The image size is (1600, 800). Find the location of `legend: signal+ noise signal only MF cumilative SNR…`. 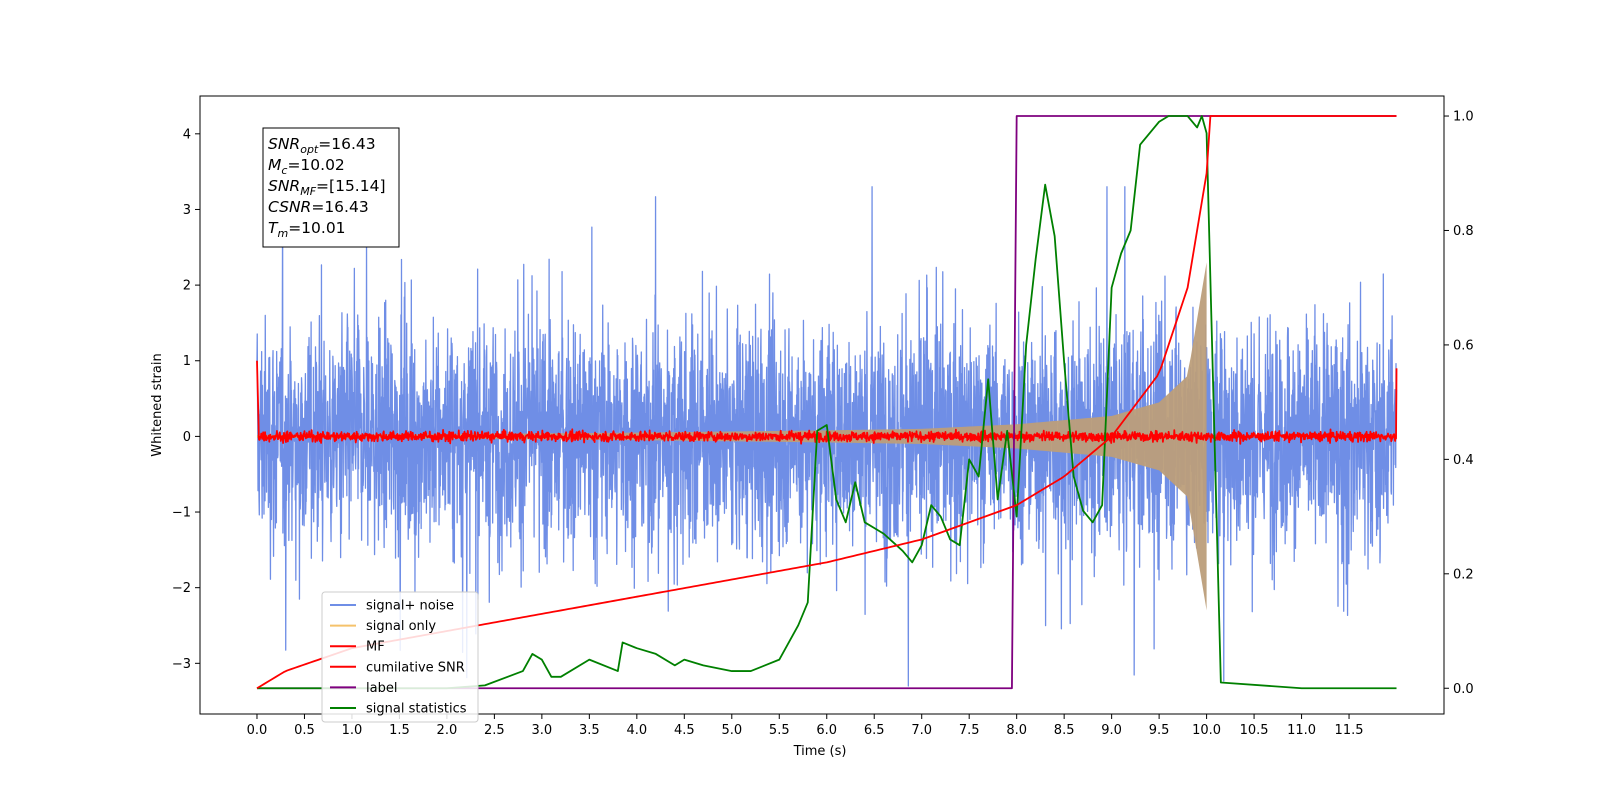

legend: signal+ noise signal only MF cumilative SNR… is located at coordinates (400, 657).